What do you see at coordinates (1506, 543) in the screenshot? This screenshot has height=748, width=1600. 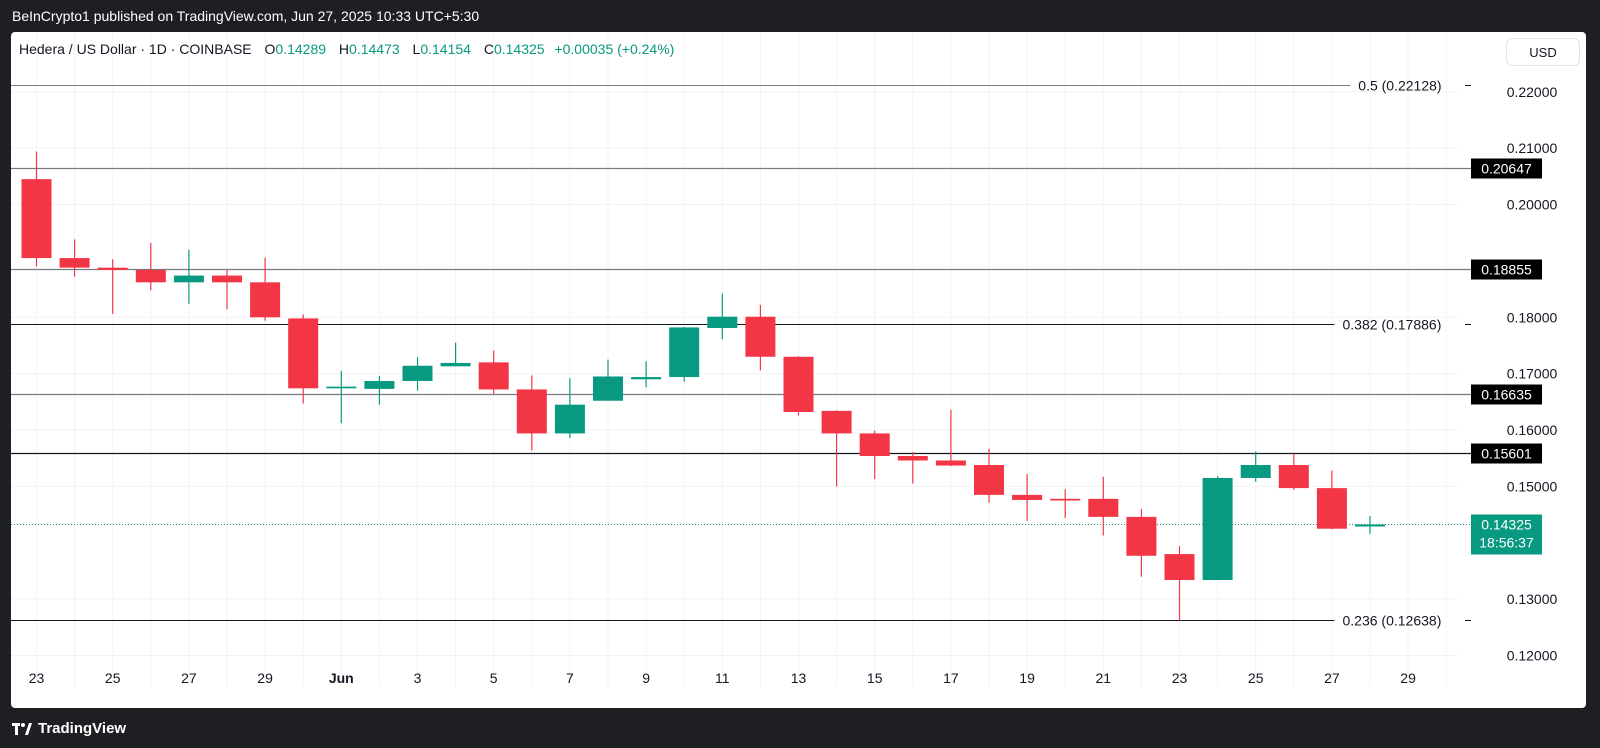 I see `countdown-label: 18:56:37` at bounding box center [1506, 543].